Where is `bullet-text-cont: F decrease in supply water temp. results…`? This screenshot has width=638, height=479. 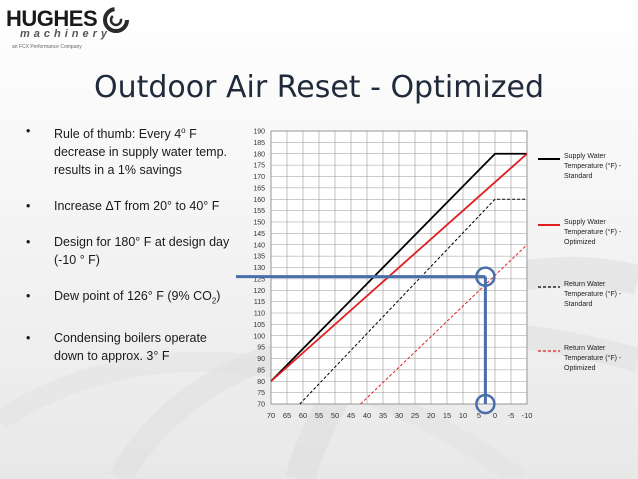
bullet-text-cont: F decrease in supply water temp. results… is located at coordinates (141, 152).